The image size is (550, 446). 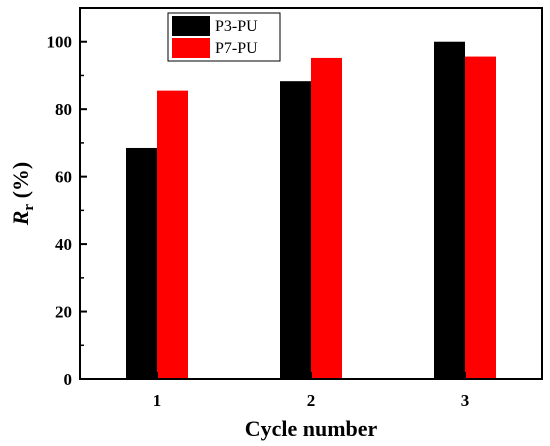 What do you see at coordinates (60, 42) in the screenshot?
I see `y-tick-label-100: 100` at bounding box center [60, 42].